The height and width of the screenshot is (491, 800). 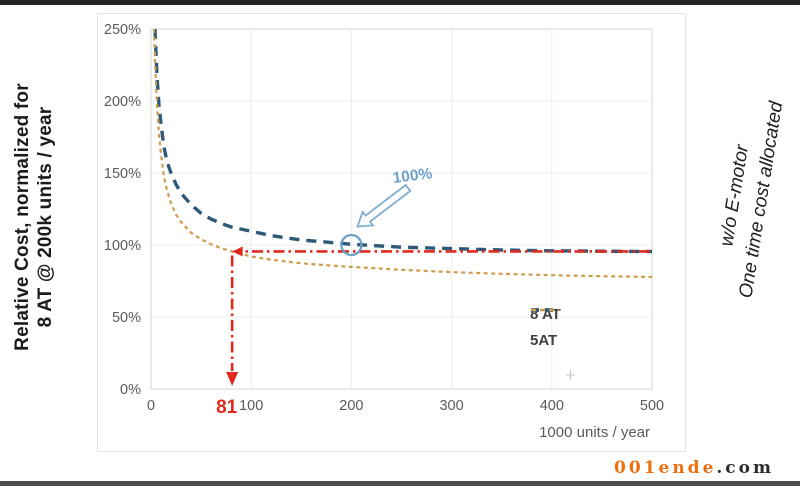 I want to click on watermark: 001ende.com, so click(x=694, y=468).